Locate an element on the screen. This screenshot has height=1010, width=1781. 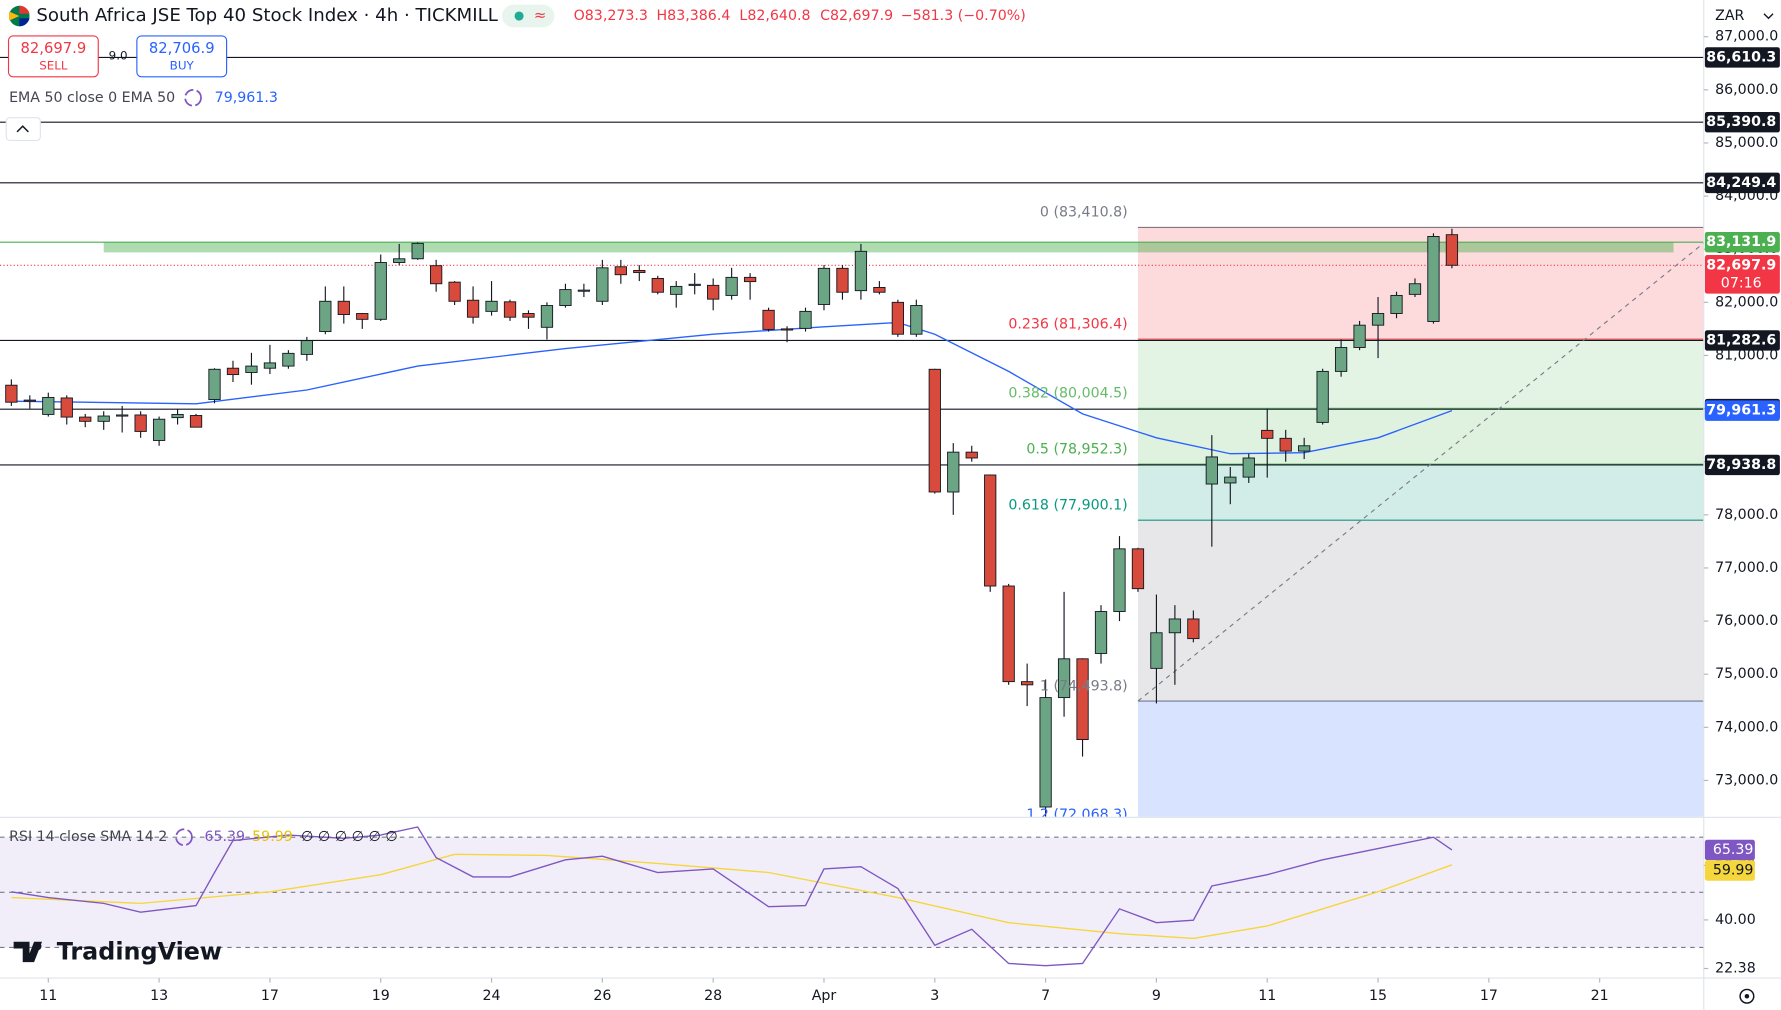
rsi-pane is located at coordinates (852, 896).